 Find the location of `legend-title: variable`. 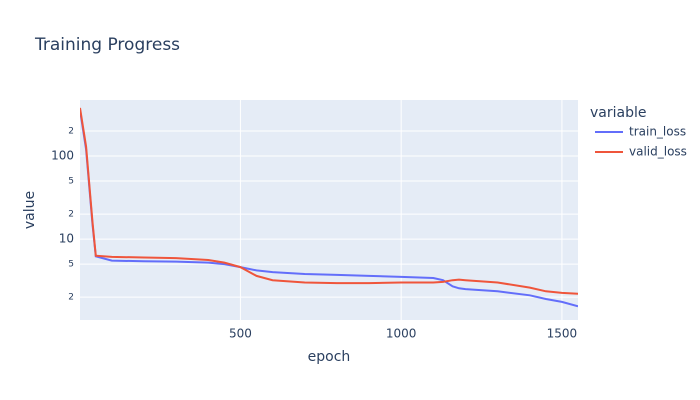

legend-title: variable is located at coordinates (618, 113).